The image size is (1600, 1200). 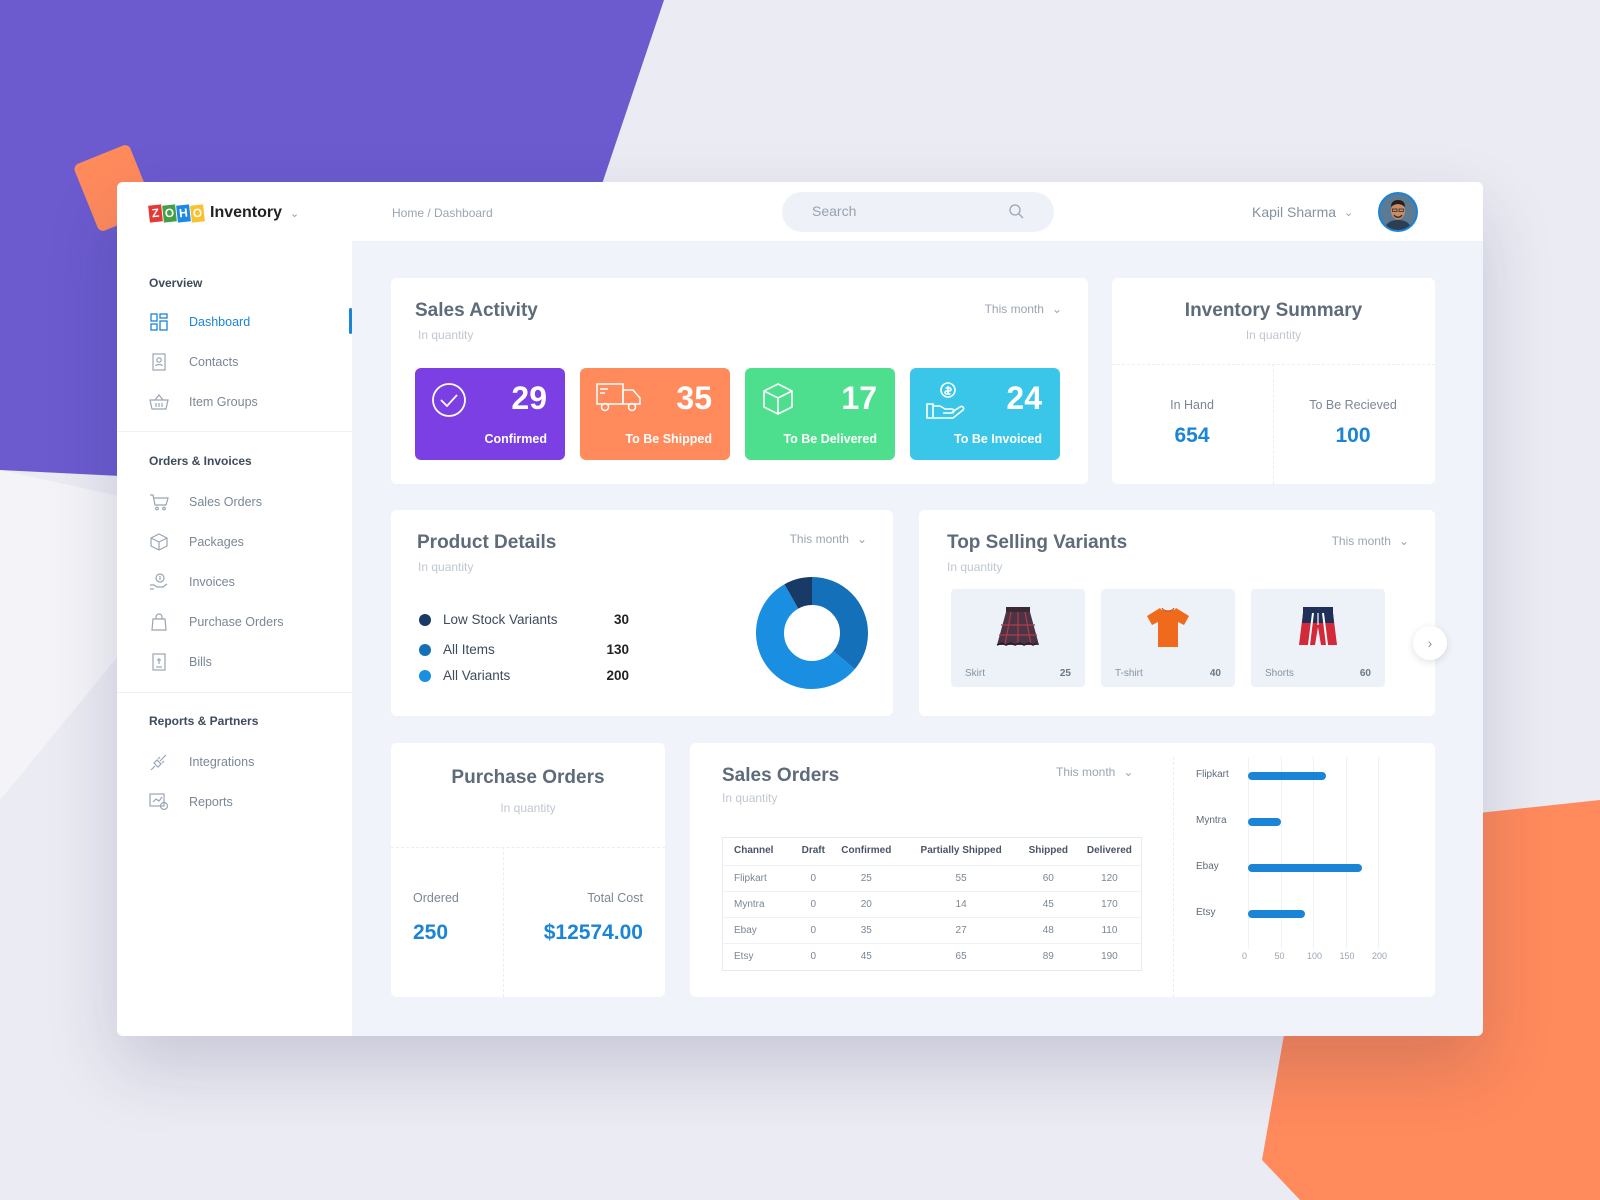 I want to click on sidebar-item-label: Dashboard, so click(x=220, y=322).